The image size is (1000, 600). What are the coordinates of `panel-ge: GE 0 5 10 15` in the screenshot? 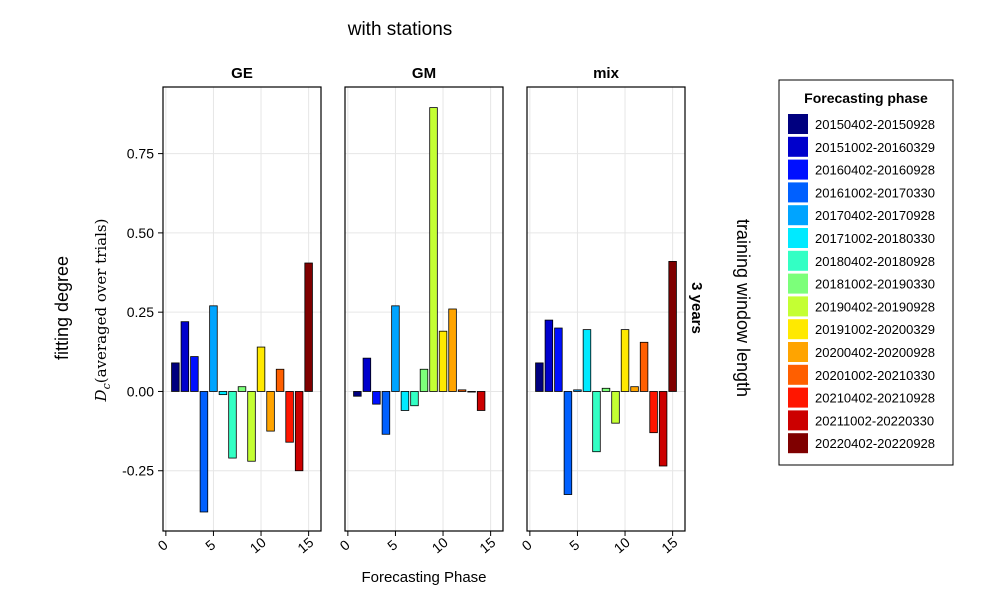 It's located at (238, 310).